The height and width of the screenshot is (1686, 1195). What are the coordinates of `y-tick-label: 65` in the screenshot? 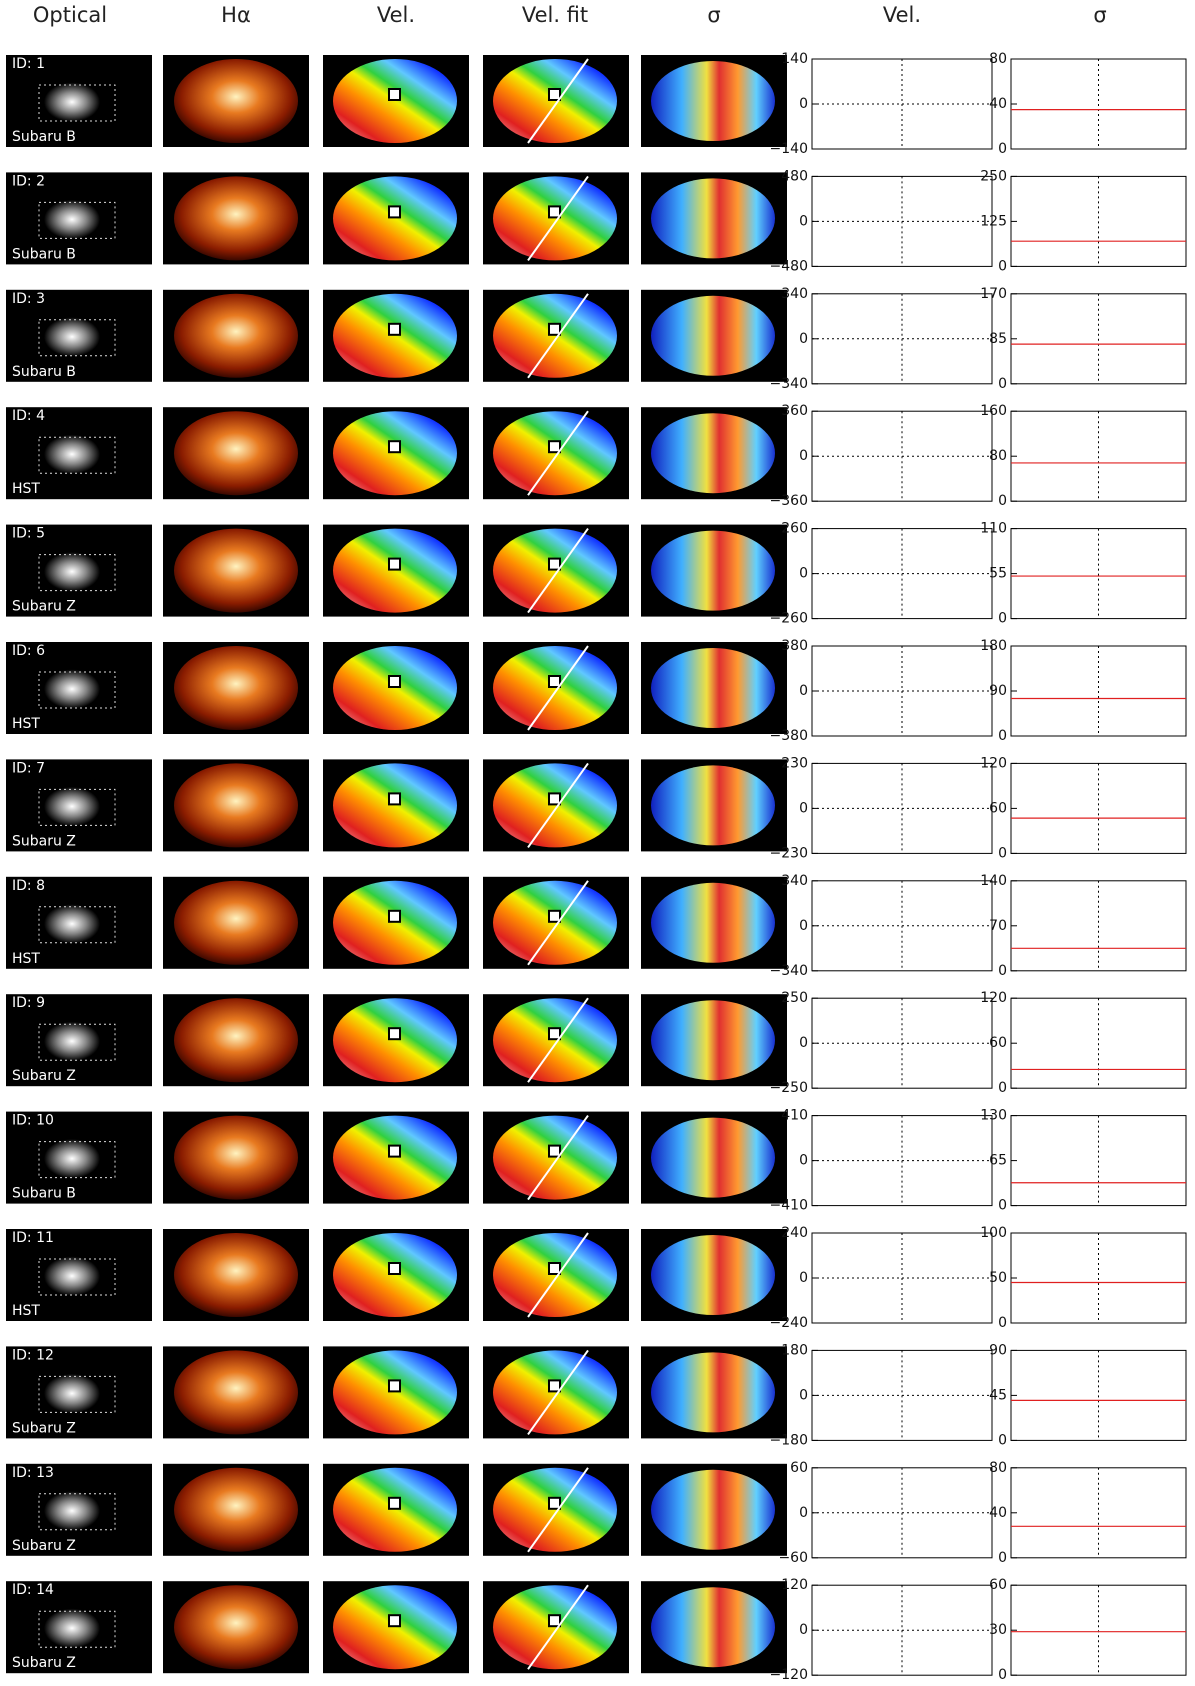 It's located at (998, 1161).